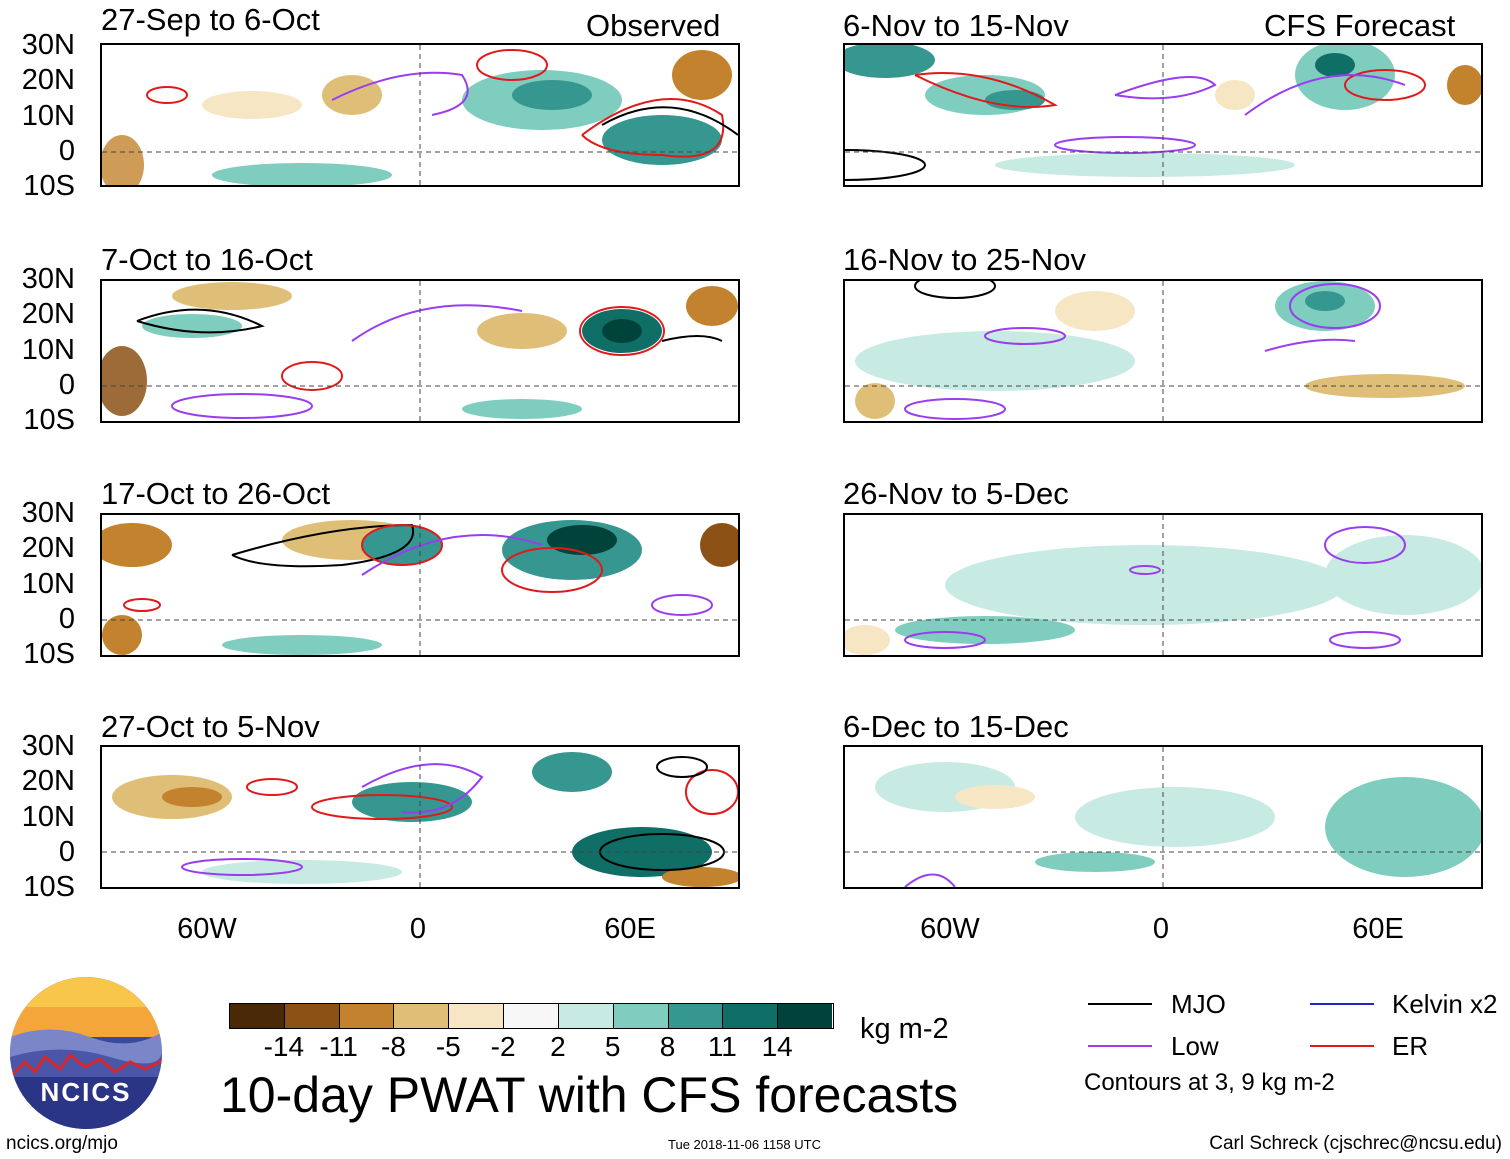 This screenshot has height=1159, width=1510. I want to click on legend-swatch-mjo, so click(1120, 1004).